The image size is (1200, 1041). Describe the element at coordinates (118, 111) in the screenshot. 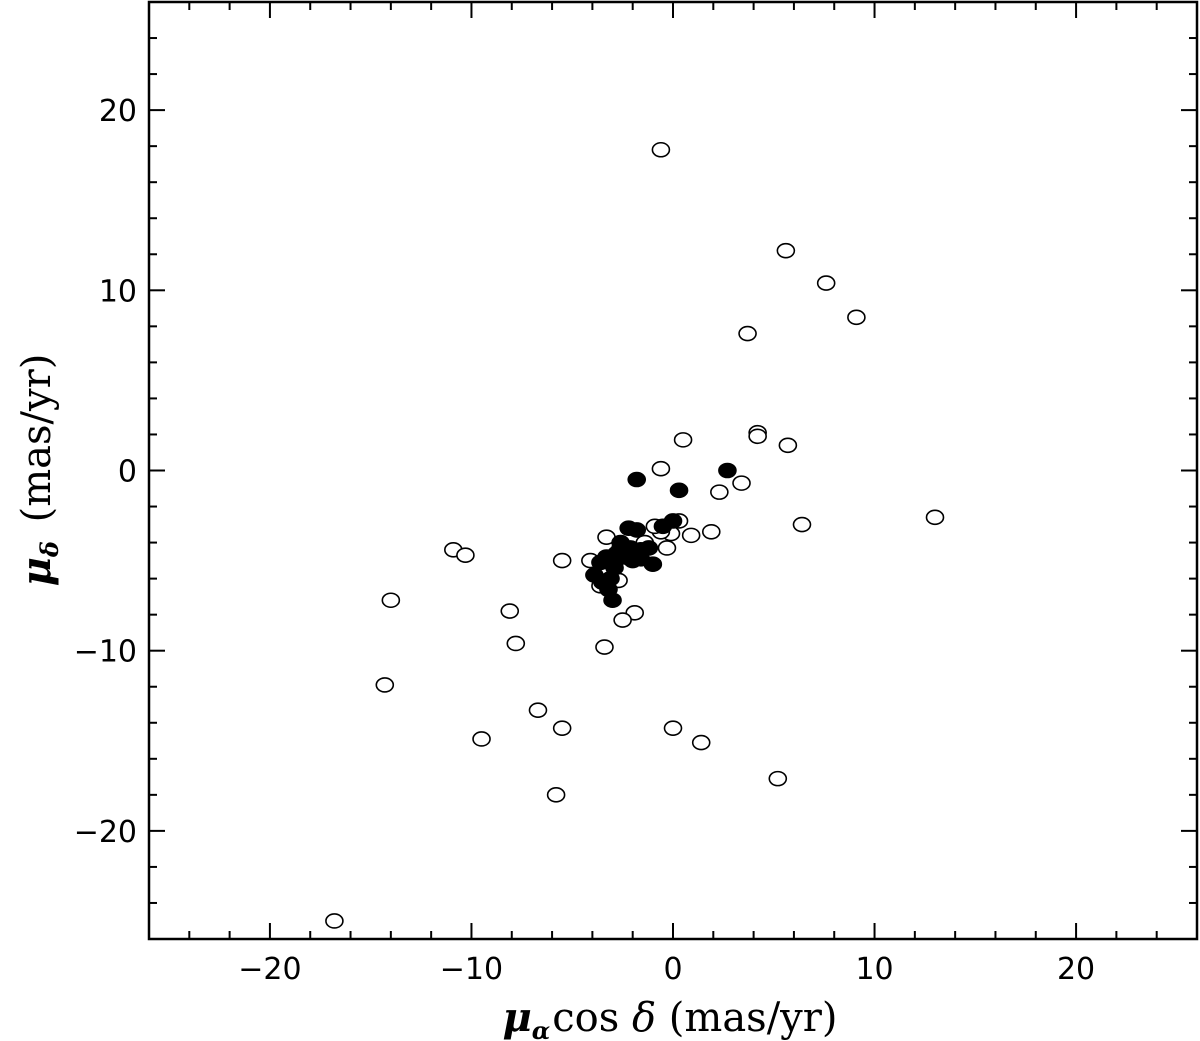

I see `y-tick-label: 20` at that location.